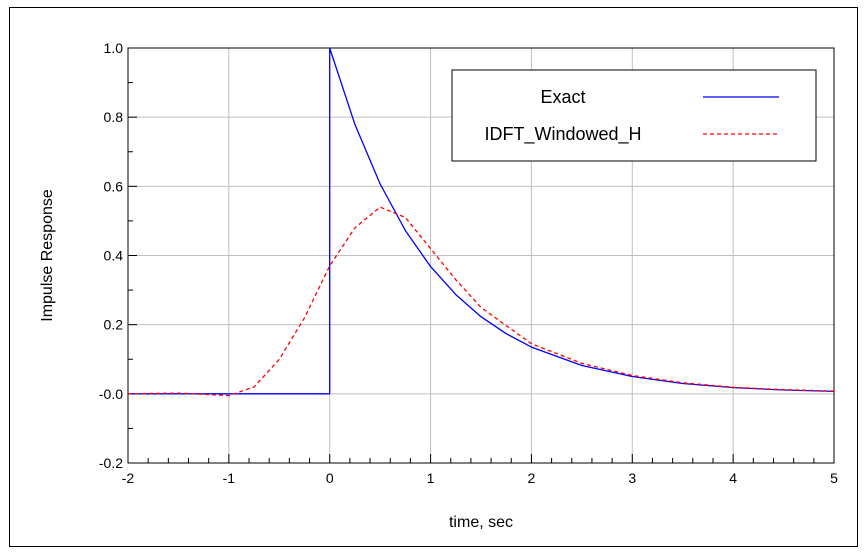 The width and height of the screenshot is (867, 554). What do you see at coordinates (128, 478) in the screenshot?
I see `x-tick-label: -2` at bounding box center [128, 478].